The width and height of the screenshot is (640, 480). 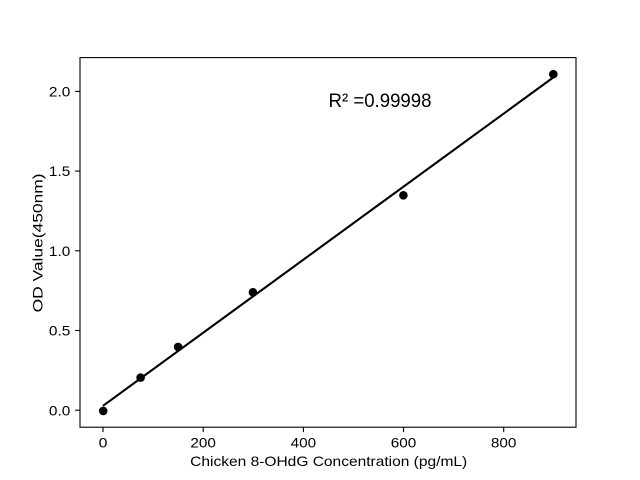 What do you see at coordinates (504, 443) in the screenshot?
I see `svg-text: 800` at bounding box center [504, 443].